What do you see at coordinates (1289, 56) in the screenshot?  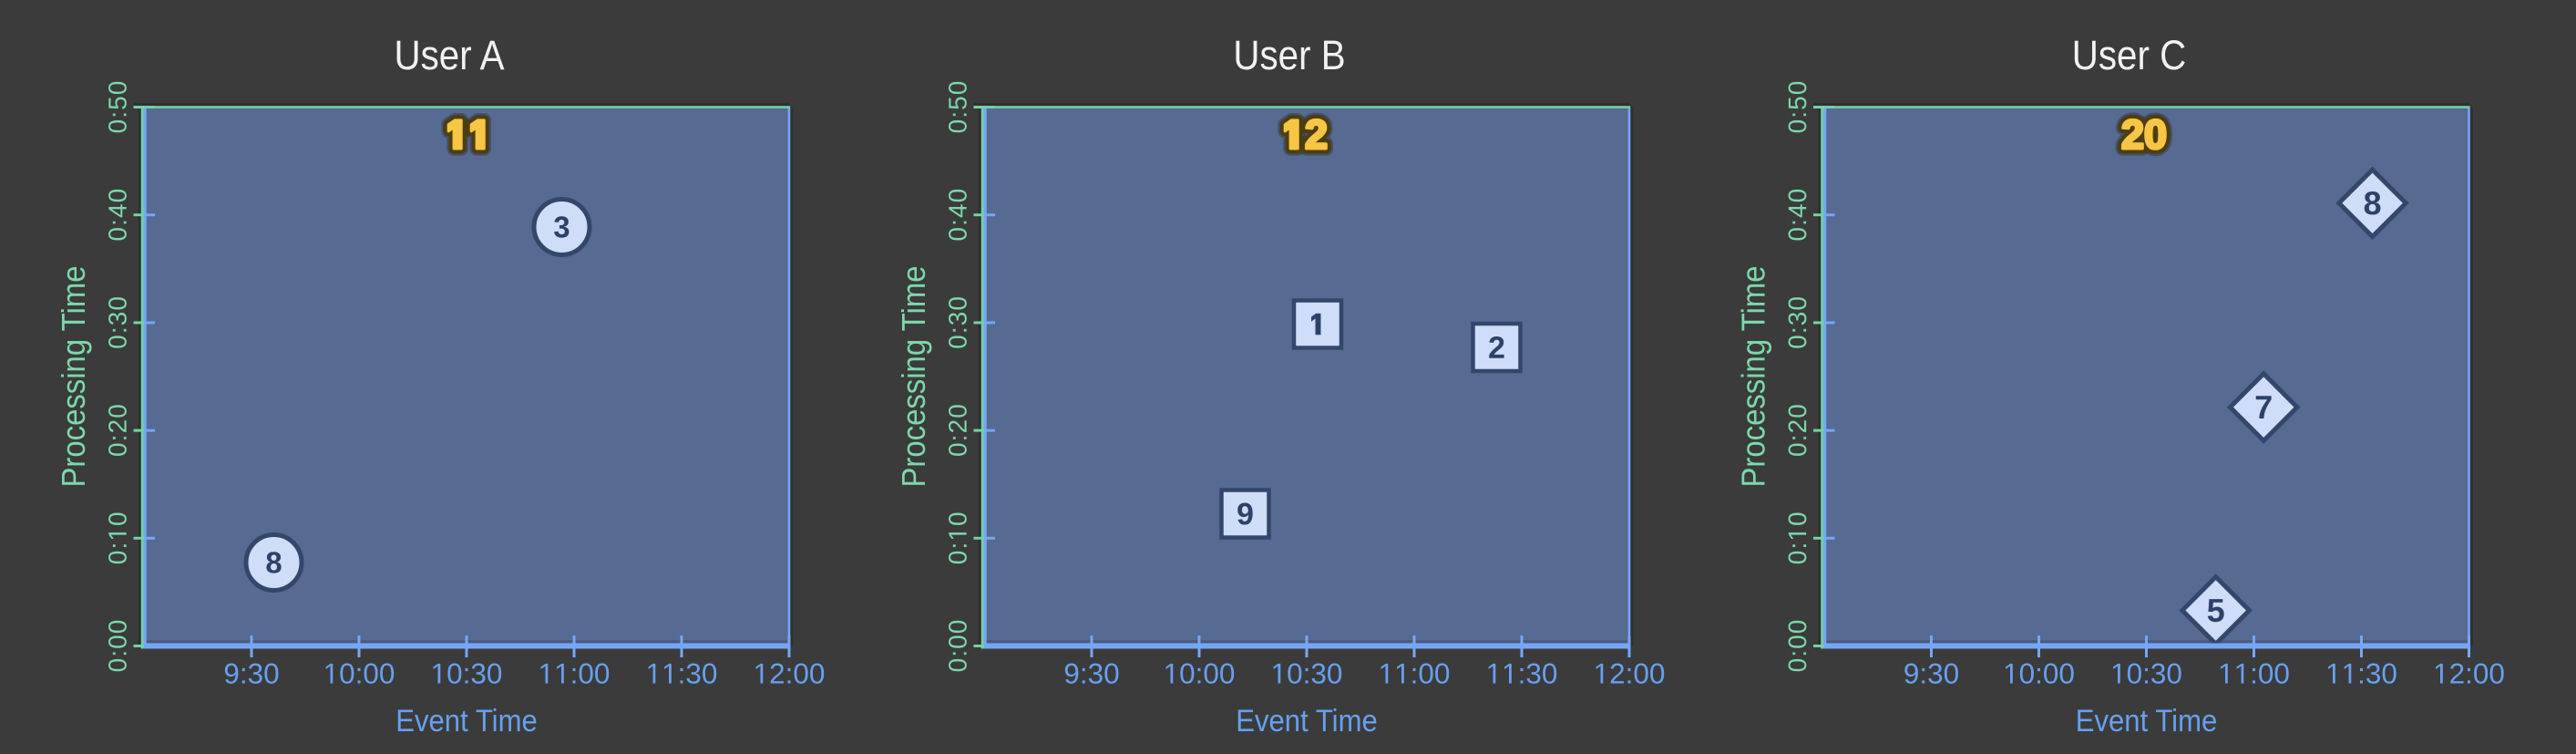 I see `svg-text: User B` at bounding box center [1289, 56].